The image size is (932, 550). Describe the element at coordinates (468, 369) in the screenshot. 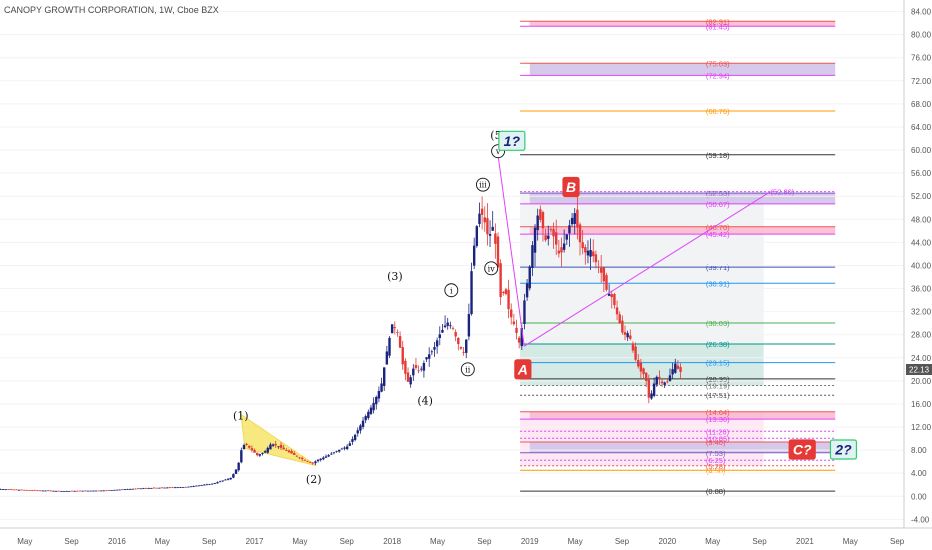

I see `wave-label: ii` at that location.